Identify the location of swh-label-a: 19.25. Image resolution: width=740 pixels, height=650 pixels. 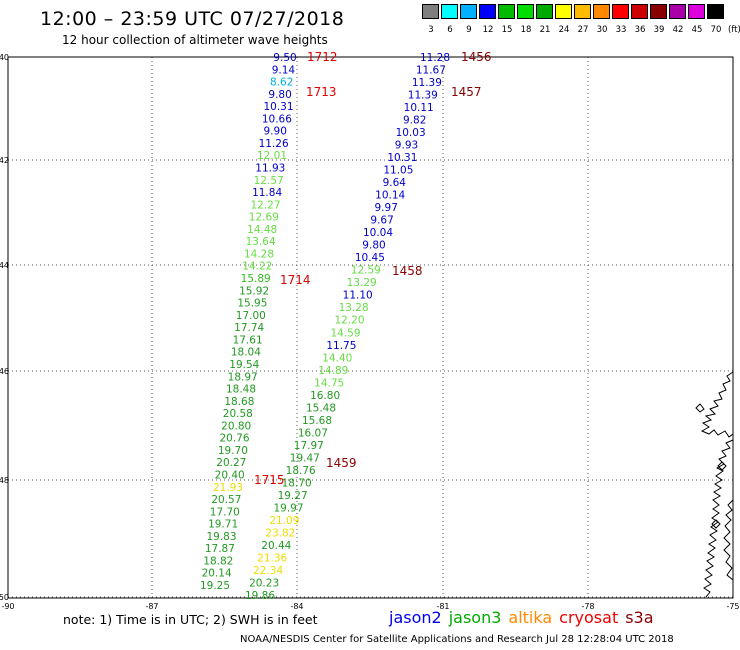
(215, 586).